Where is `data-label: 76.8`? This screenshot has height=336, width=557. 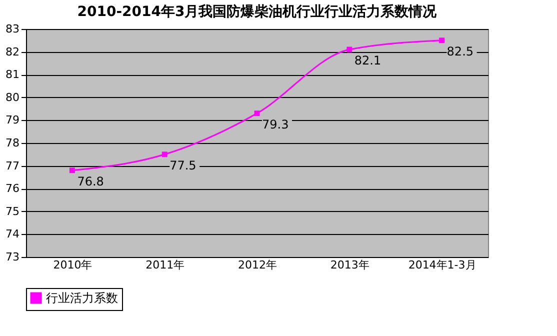 data-label: 76.8 is located at coordinates (90, 181).